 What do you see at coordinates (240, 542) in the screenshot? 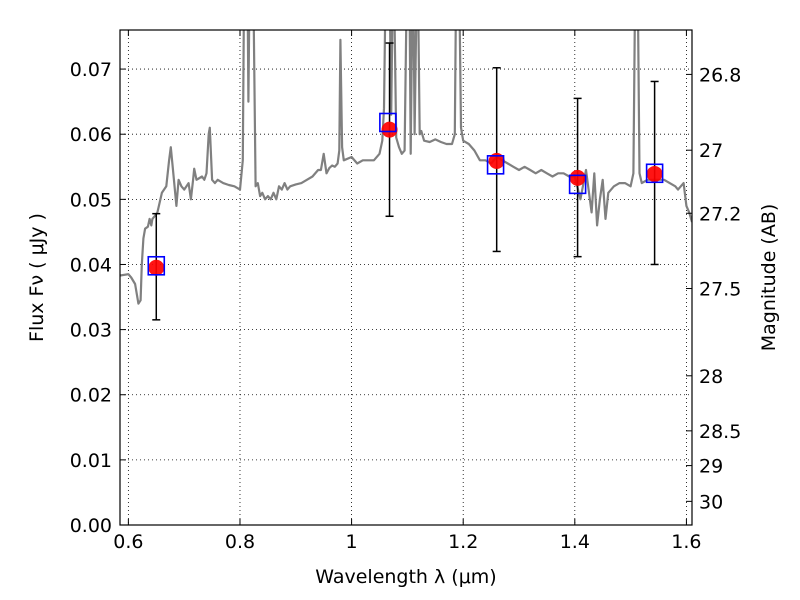
I see `x-tick-label: 0.8` at bounding box center [240, 542].